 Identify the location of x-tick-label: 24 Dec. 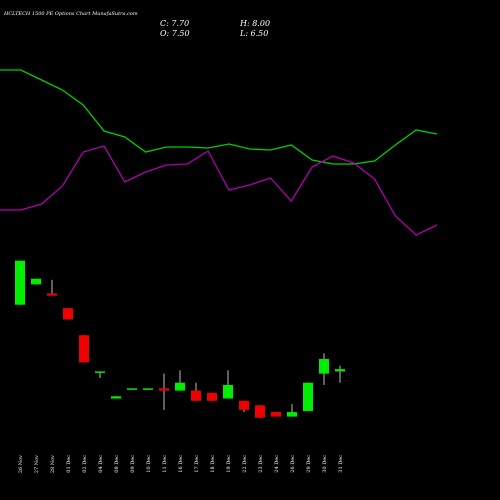
(277, 464).